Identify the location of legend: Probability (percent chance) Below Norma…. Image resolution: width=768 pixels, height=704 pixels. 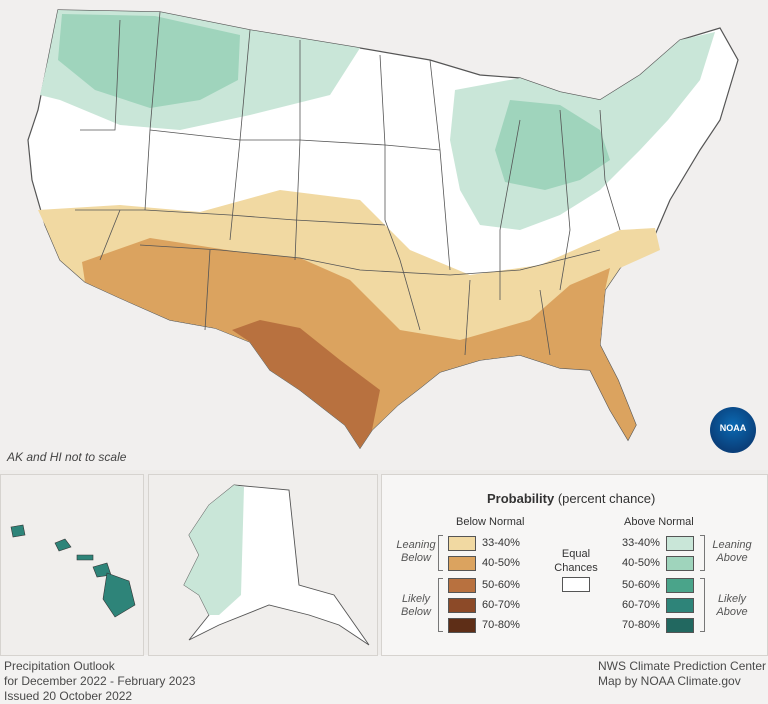
(574, 565).